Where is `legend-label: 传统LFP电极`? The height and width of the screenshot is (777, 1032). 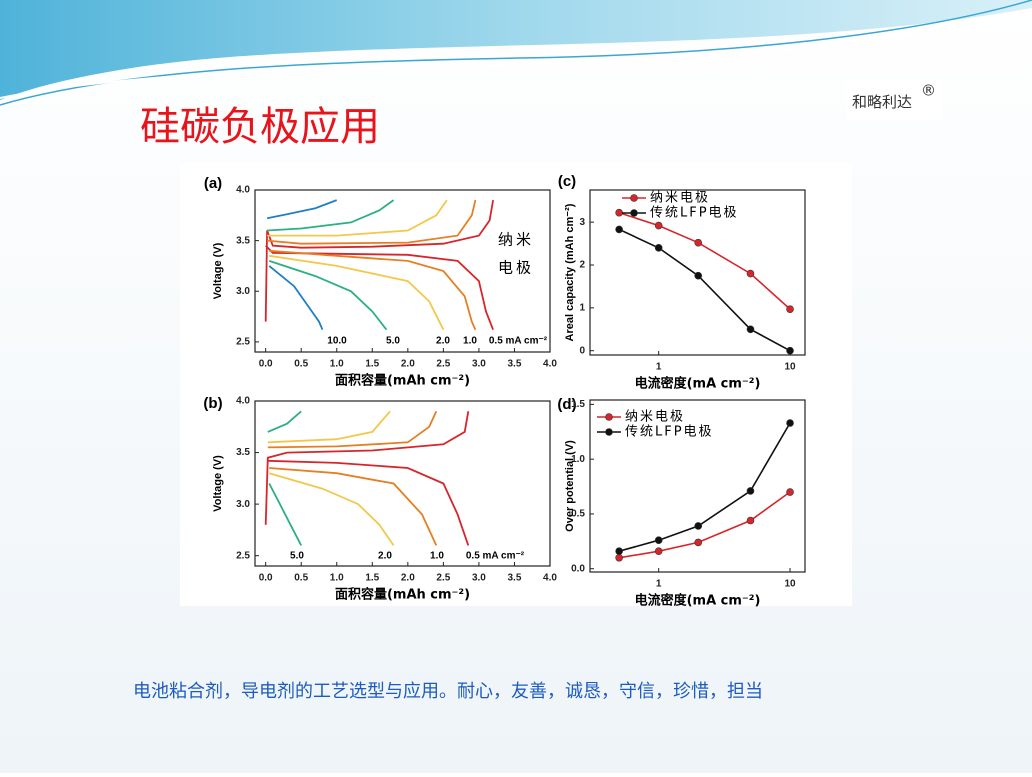 legend-label: 传统LFP电极 is located at coordinates (694, 213).